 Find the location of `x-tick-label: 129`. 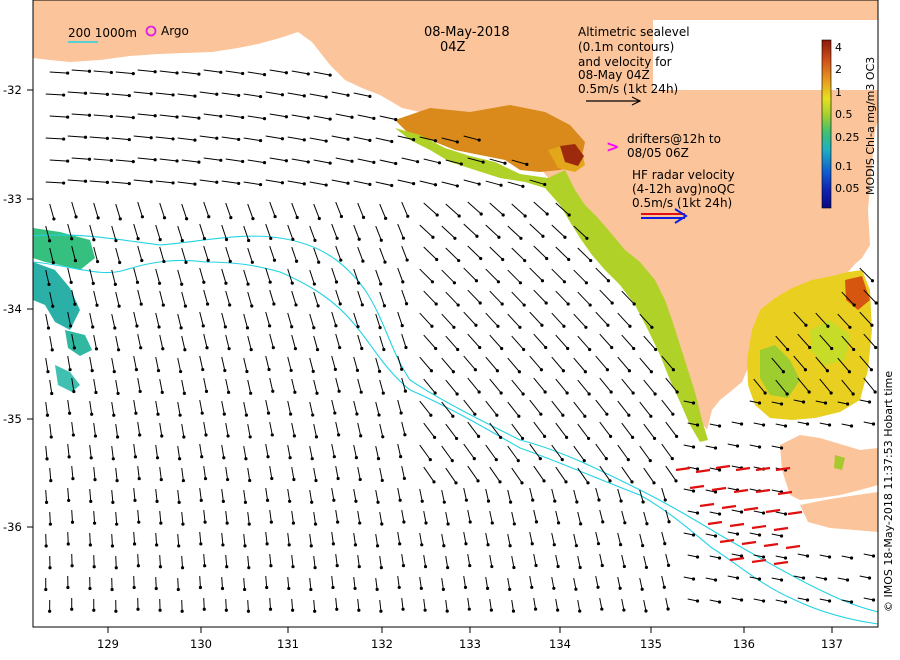

x-tick-label: 129 is located at coordinates (108, 644).